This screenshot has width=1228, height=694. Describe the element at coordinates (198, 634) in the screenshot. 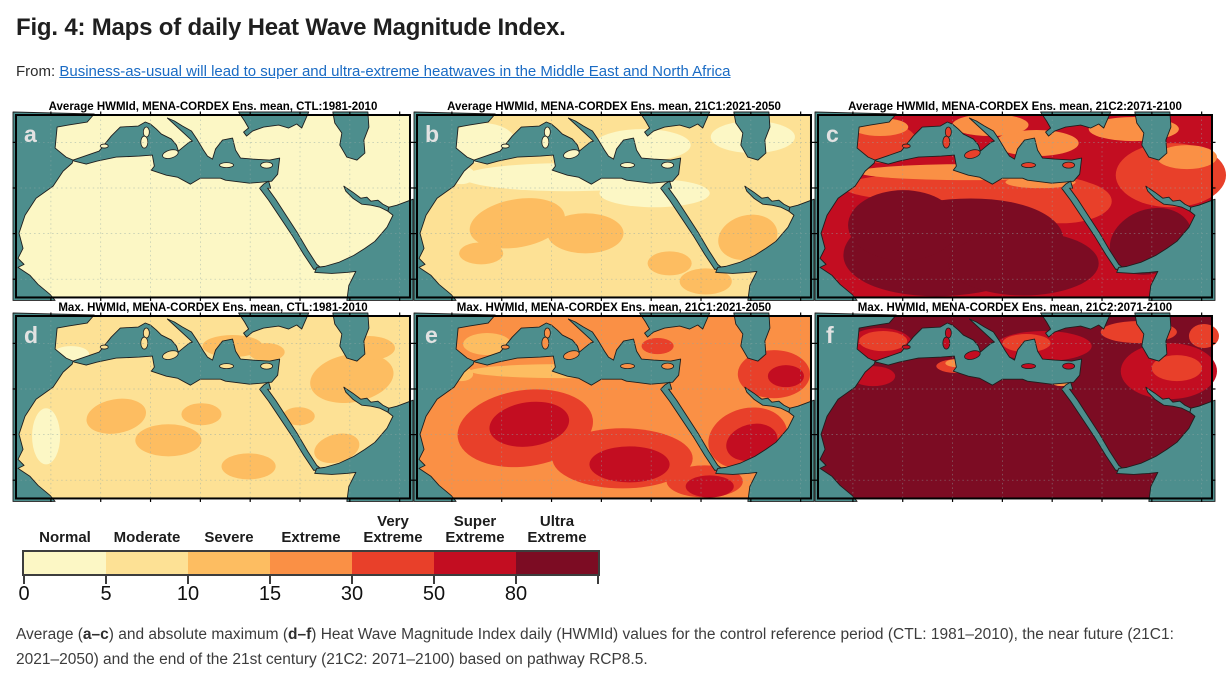

I see `caption-text: ) and absolute maximum (` at that location.